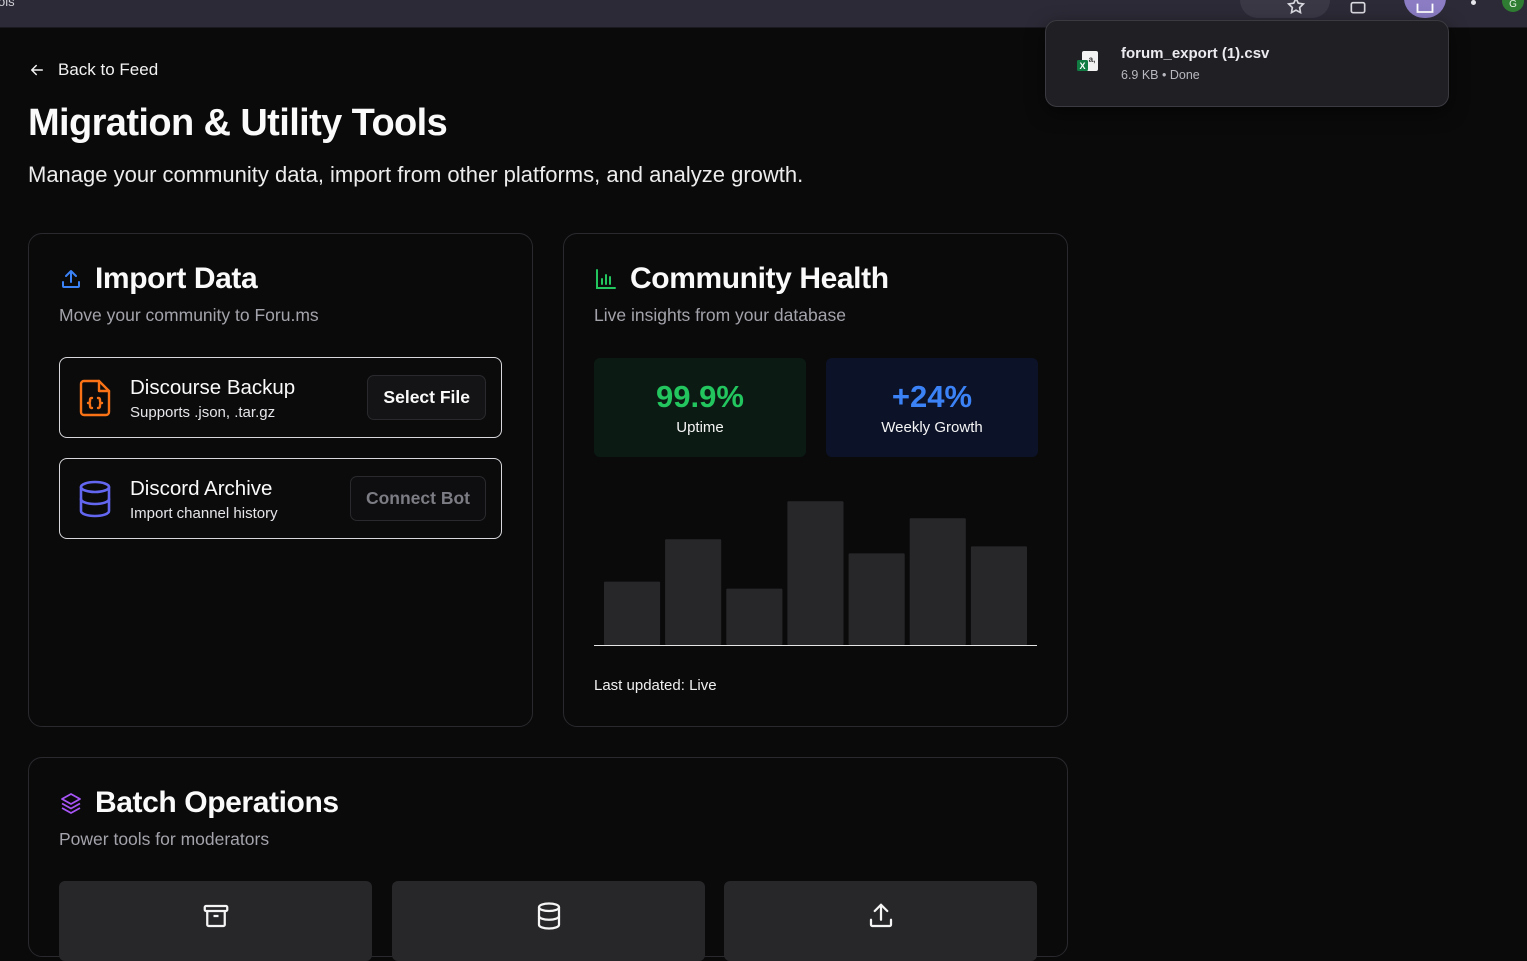  Describe the element at coordinates (37, 70) in the screenshot. I see `arrow-left-icon` at that location.